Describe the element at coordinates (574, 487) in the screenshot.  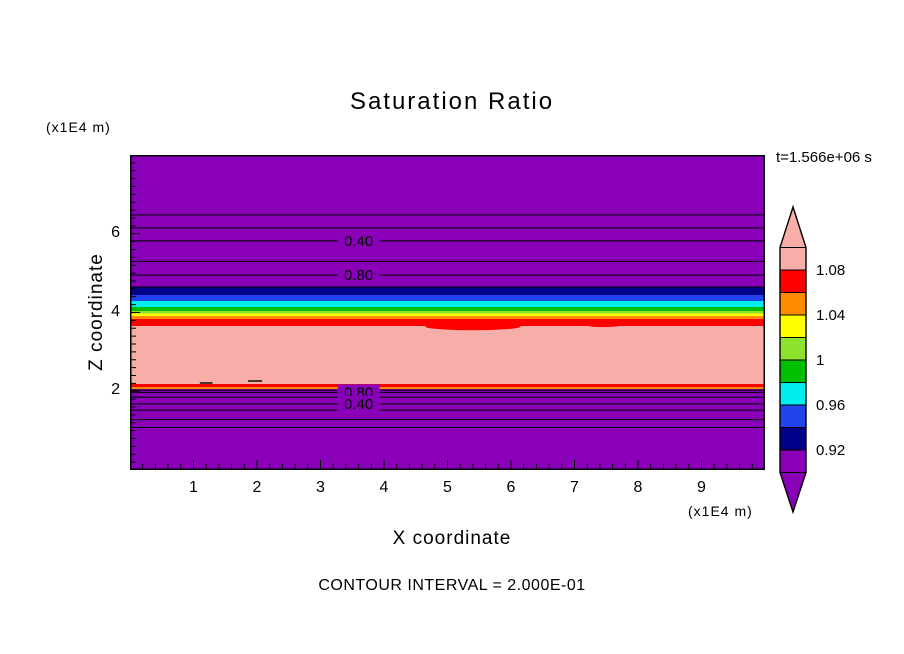
I see `x-tick-label: 7` at that location.